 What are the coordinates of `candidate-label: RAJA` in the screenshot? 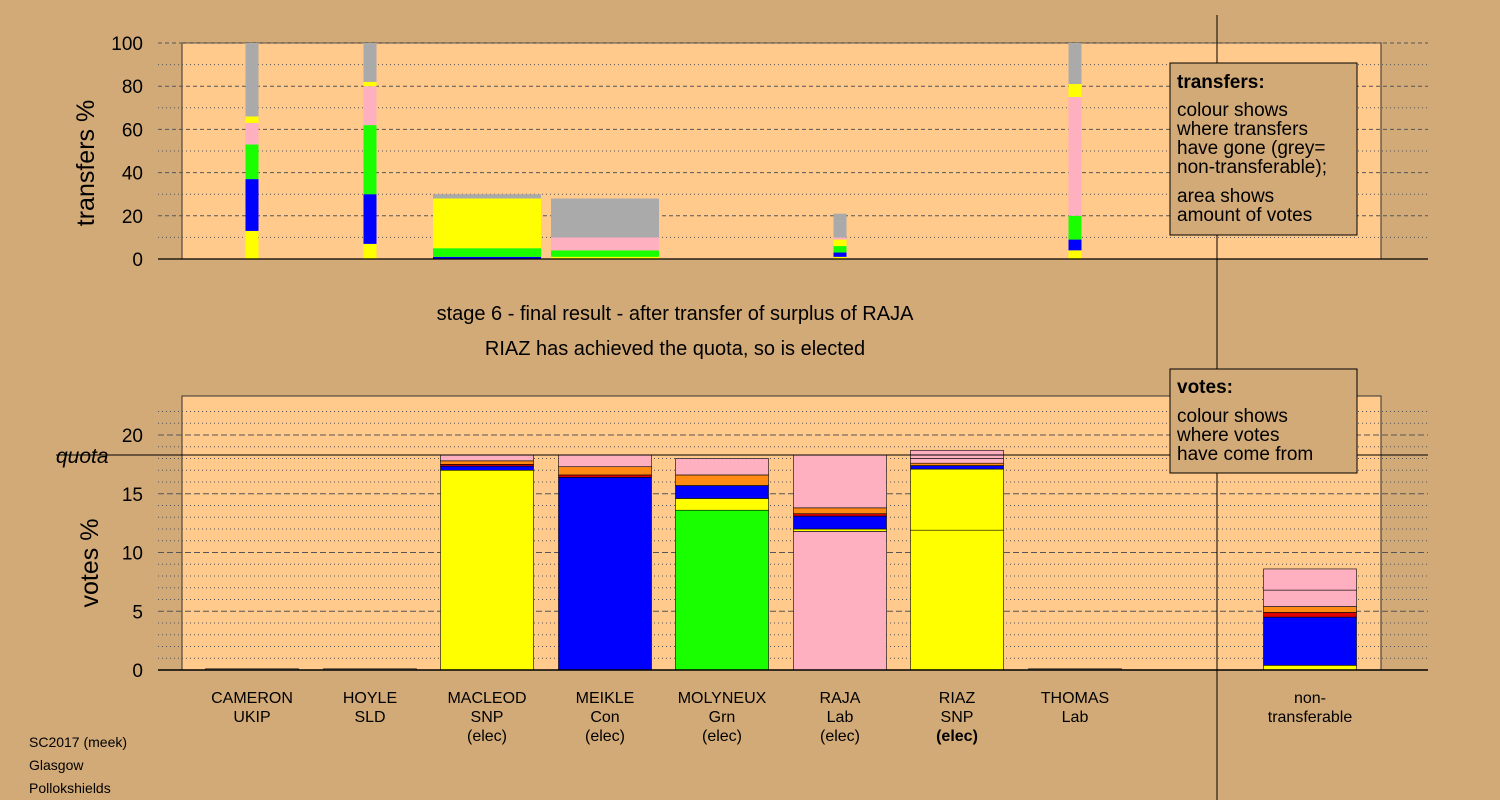 It's located at (840, 698).